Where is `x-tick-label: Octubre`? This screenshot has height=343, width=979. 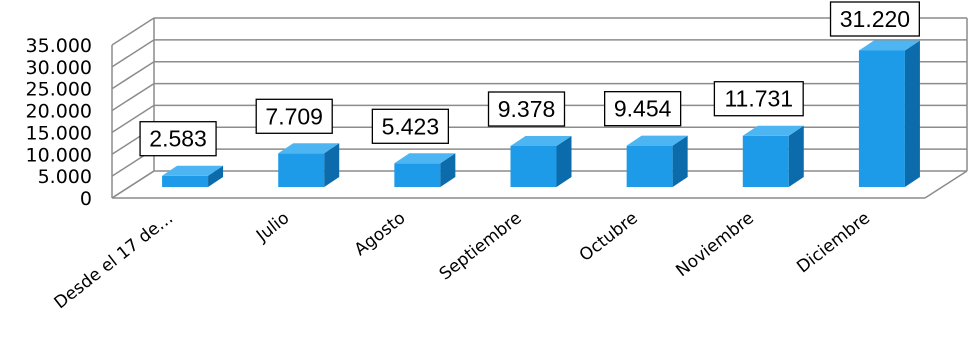 x-tick-label: Octubre is located at coordinates (609, 237).